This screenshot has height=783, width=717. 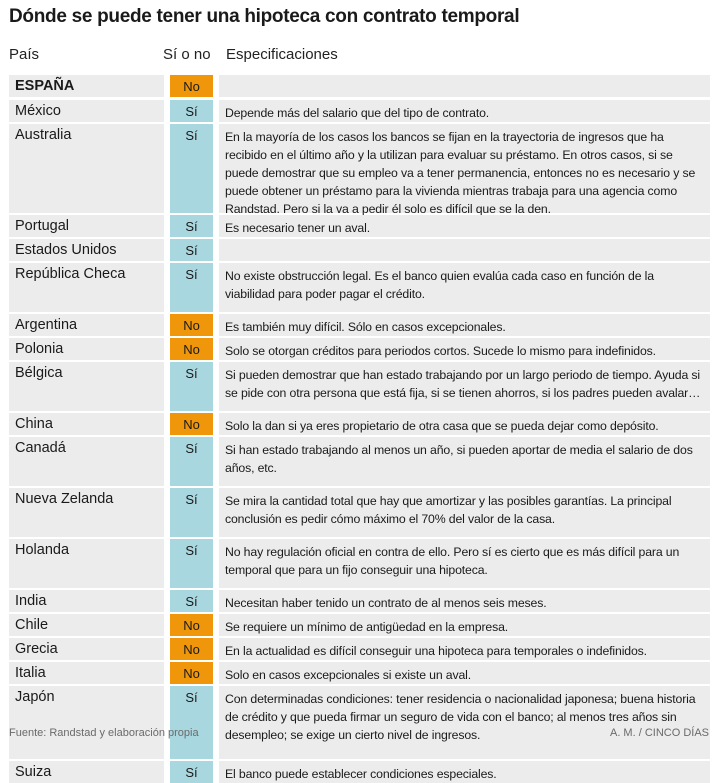 I want to click on country-cell: China, so click(x=86, y=424).